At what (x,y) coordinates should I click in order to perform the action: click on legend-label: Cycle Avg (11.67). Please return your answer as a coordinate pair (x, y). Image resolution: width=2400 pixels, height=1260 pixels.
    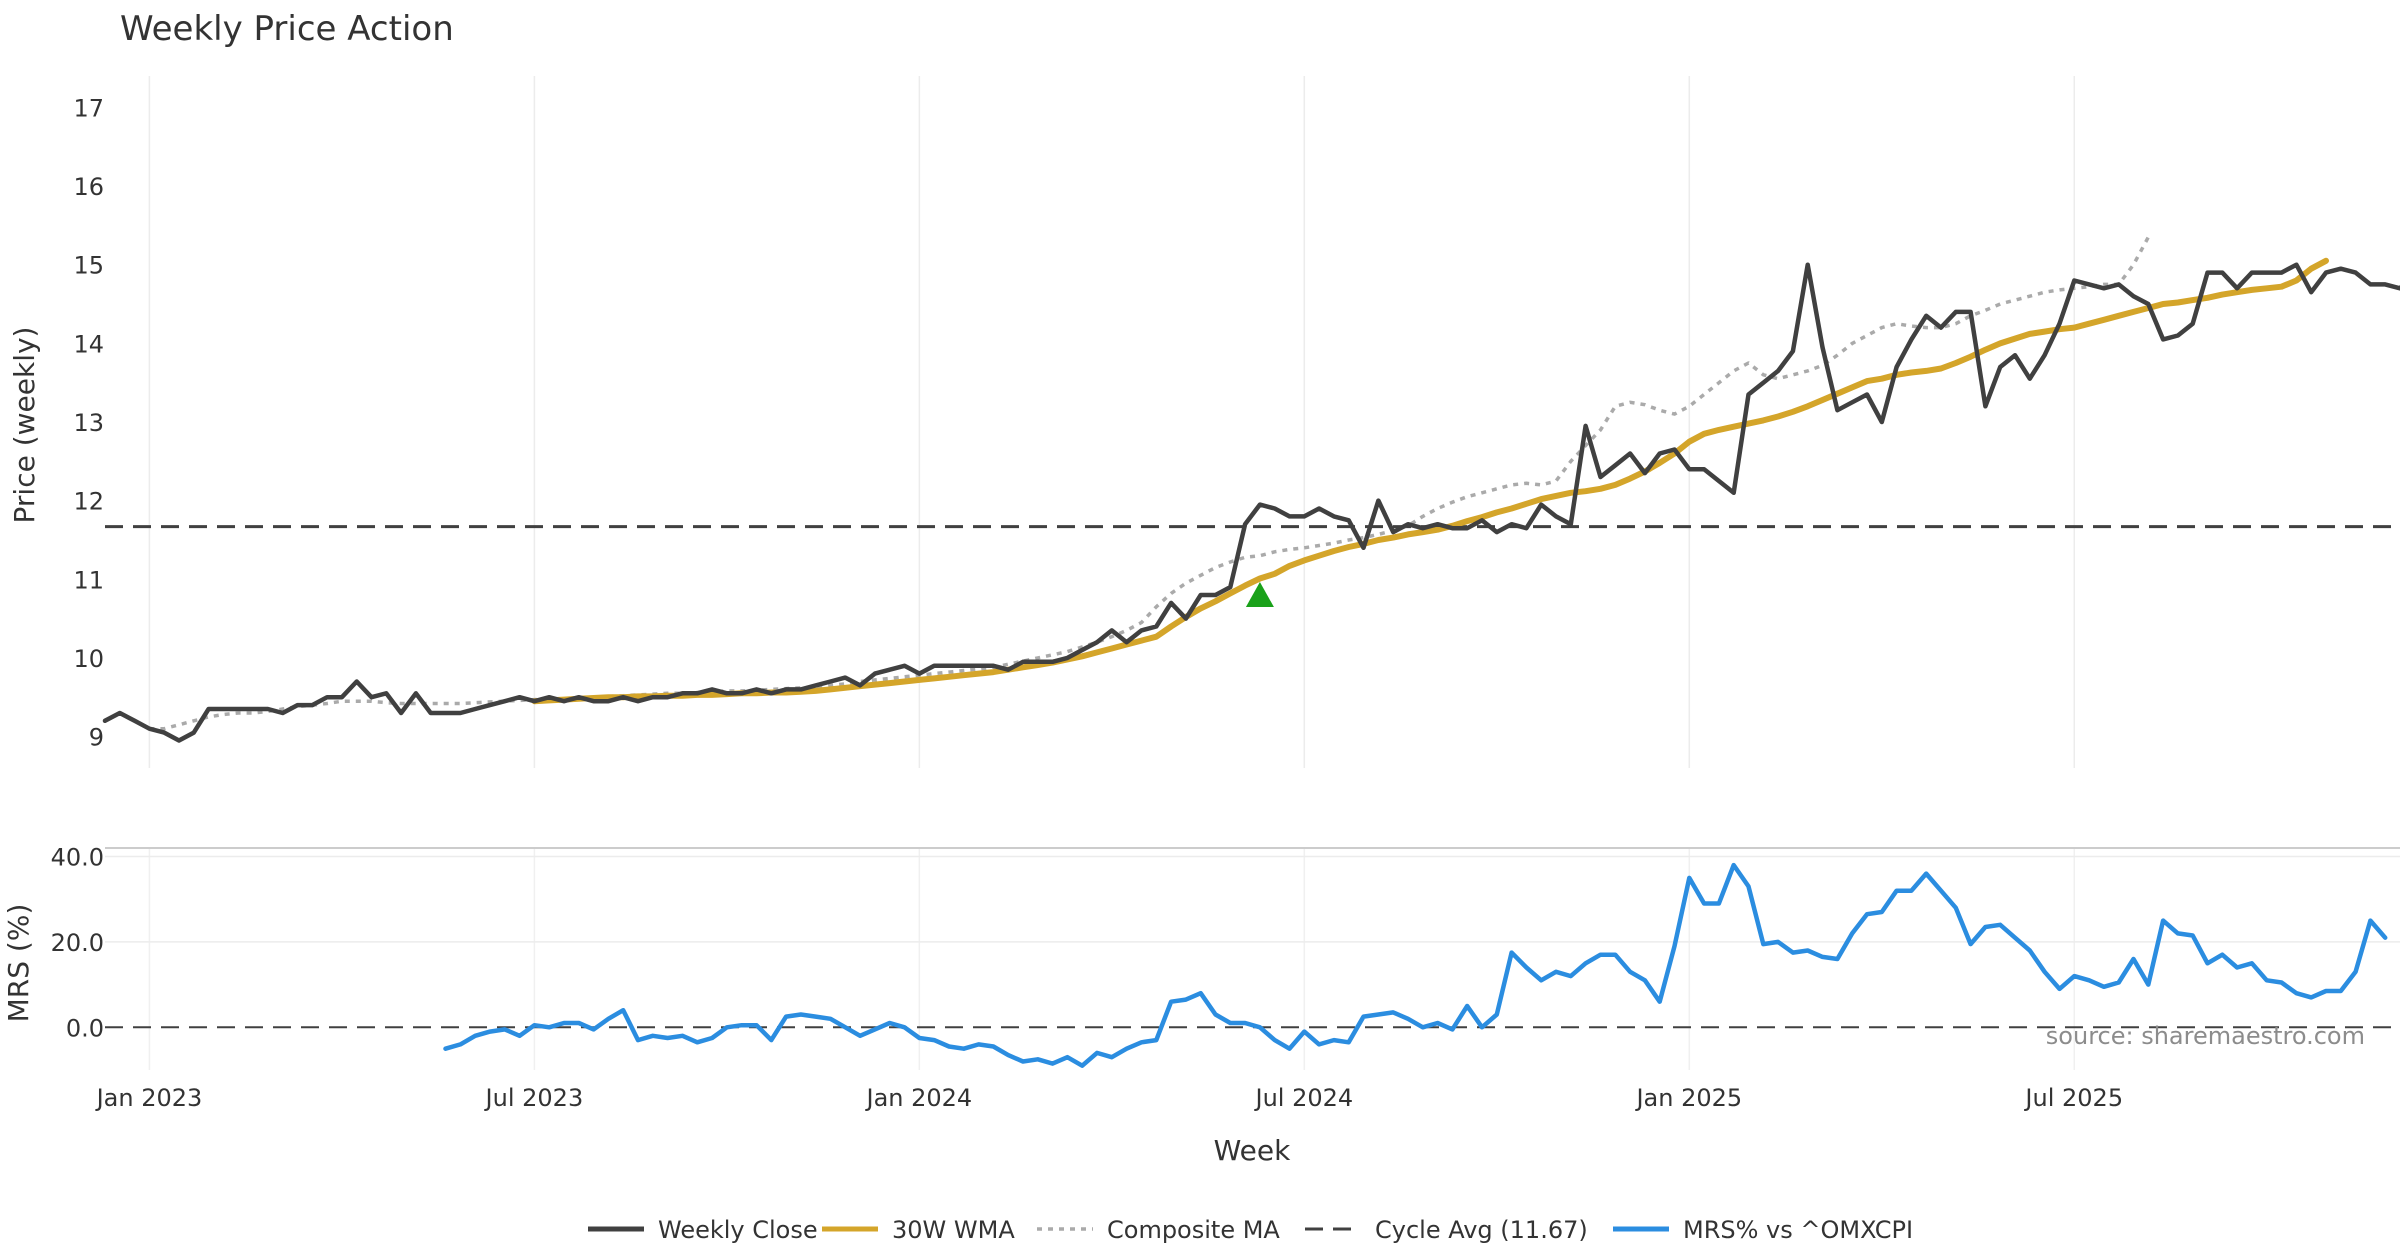
    Looking at the image, I should click on (1481, 1230).